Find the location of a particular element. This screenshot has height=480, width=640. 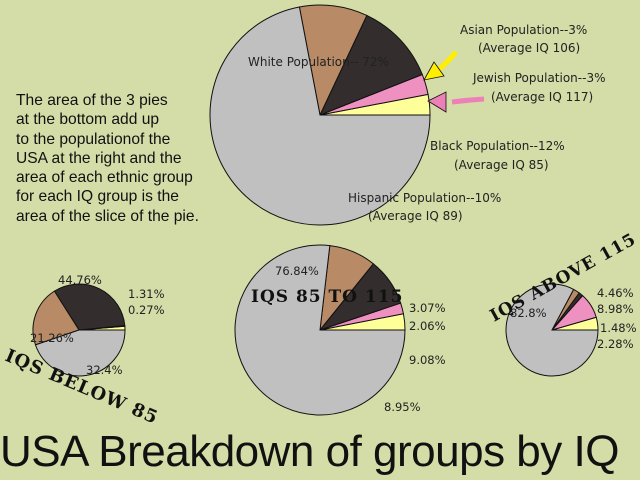

slice-label: 8.98% is located at coordinates (615, 309).